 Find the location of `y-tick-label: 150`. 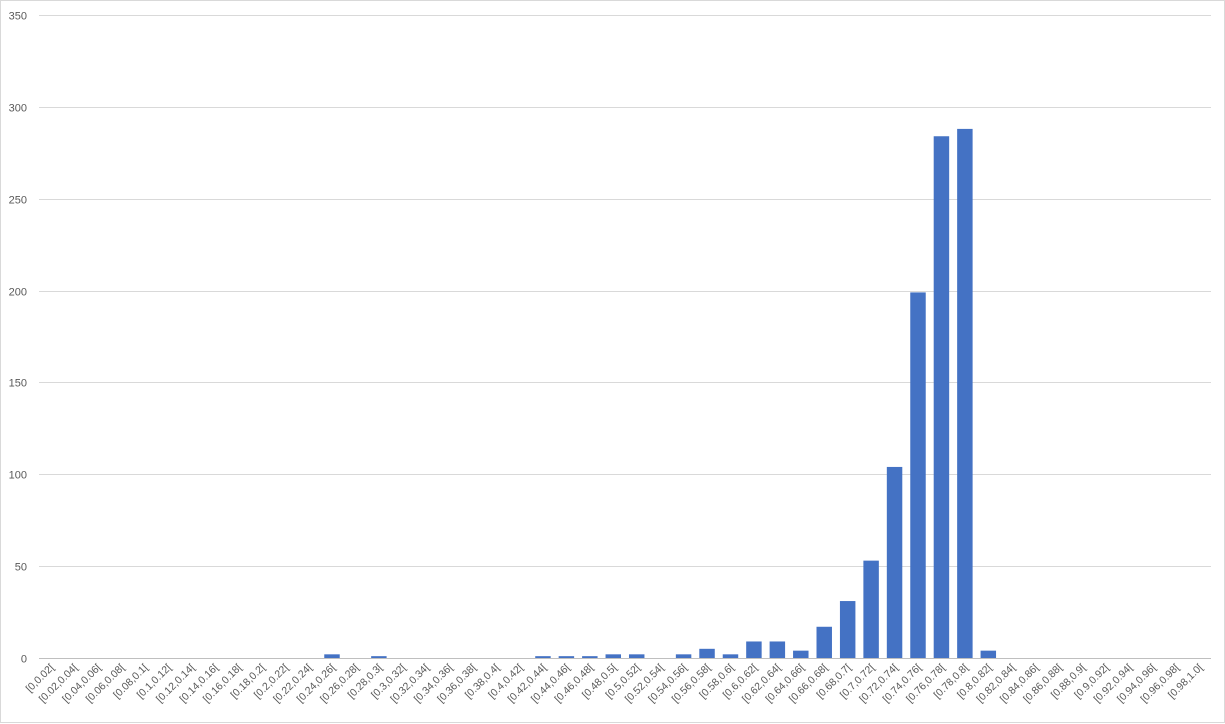

y-tick-label: 150 is located at coordinates (18, 384).